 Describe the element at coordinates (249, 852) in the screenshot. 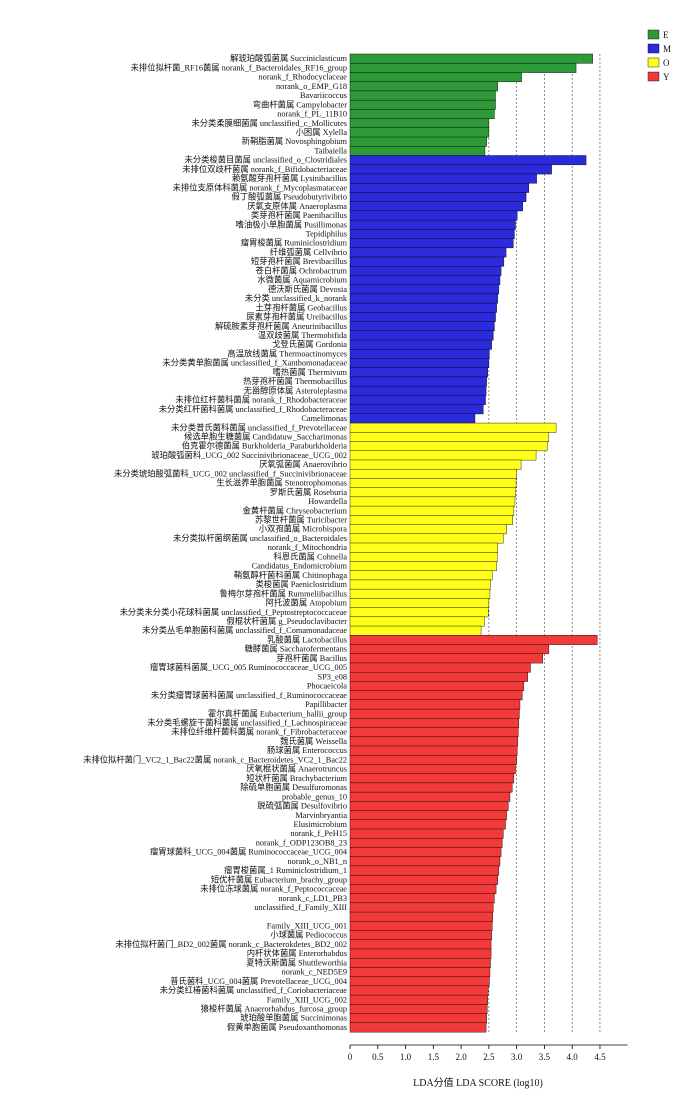

I see `bar-label-Y-23: 瘤胃球菌科_UCG_004菌属 Ruminococcaceae_UCG_004` at that location.